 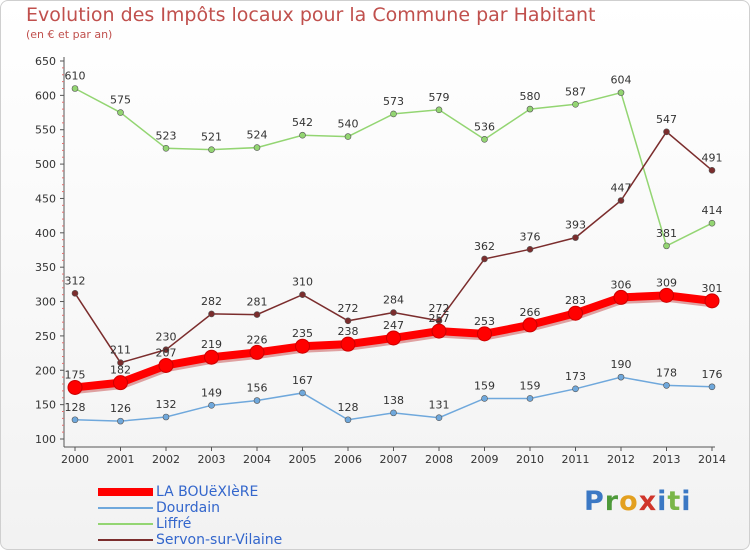 I want to click on x-tick-label-2011: 2011, so click(x=576, y=459).